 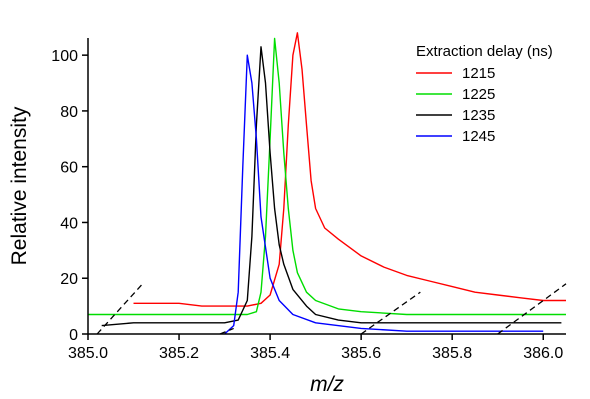 I want to click on legend-label: 1215, so click(x=478, y=73).